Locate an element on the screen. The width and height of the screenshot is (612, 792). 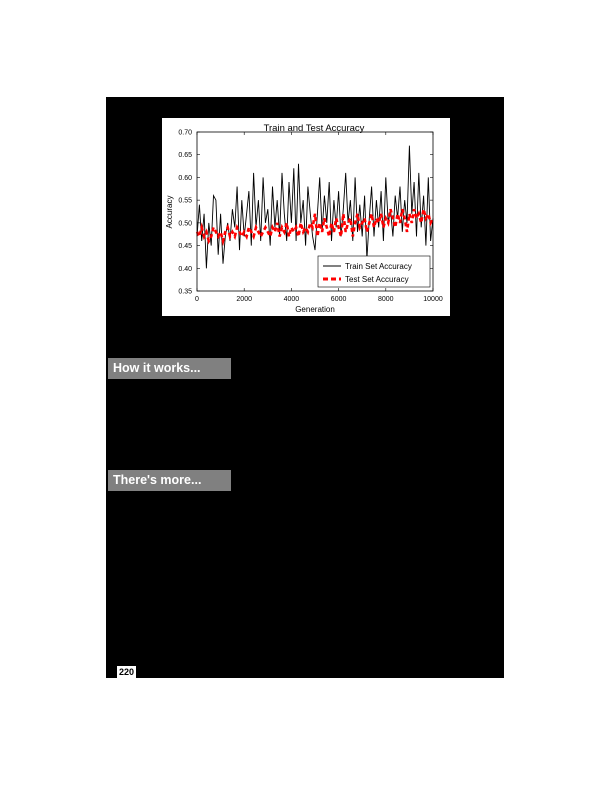
y-tick-label: 0.35 is located at coordinates (185, 292).